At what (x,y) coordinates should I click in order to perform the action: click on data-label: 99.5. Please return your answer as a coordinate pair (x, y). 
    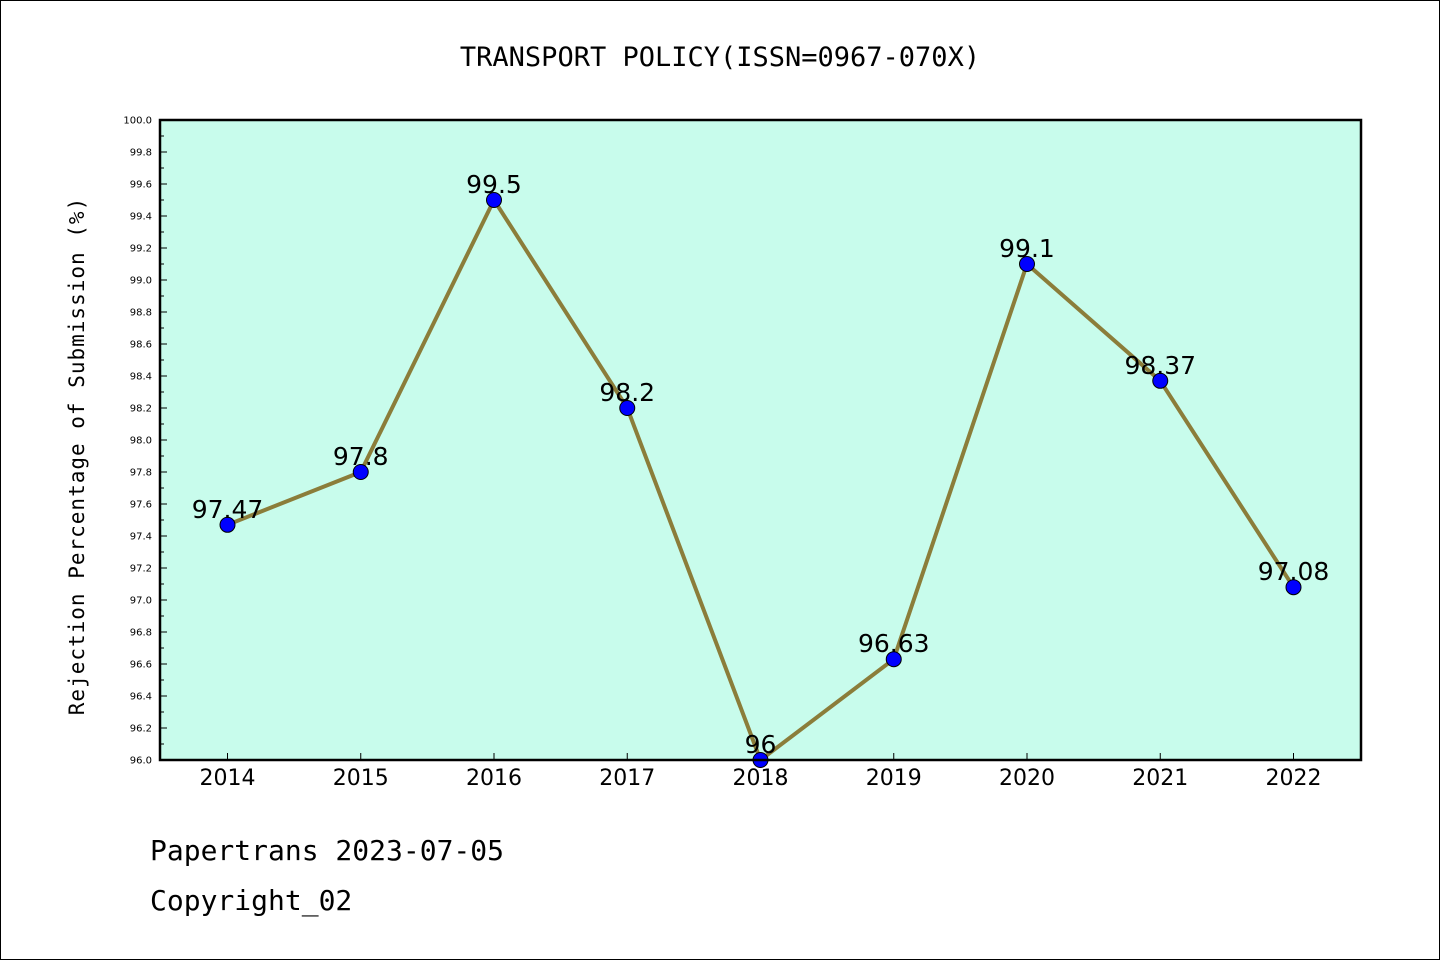
    Looking at the image, I should click on (494, 184).